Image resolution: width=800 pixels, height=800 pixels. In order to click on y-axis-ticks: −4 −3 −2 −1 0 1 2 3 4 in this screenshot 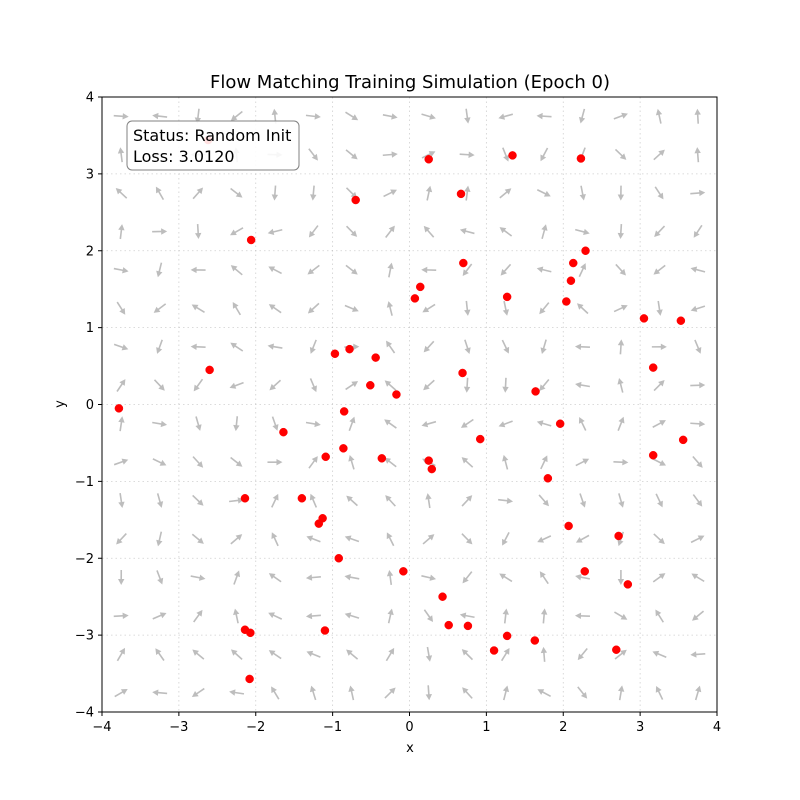, I will do `click(88, 406)`.